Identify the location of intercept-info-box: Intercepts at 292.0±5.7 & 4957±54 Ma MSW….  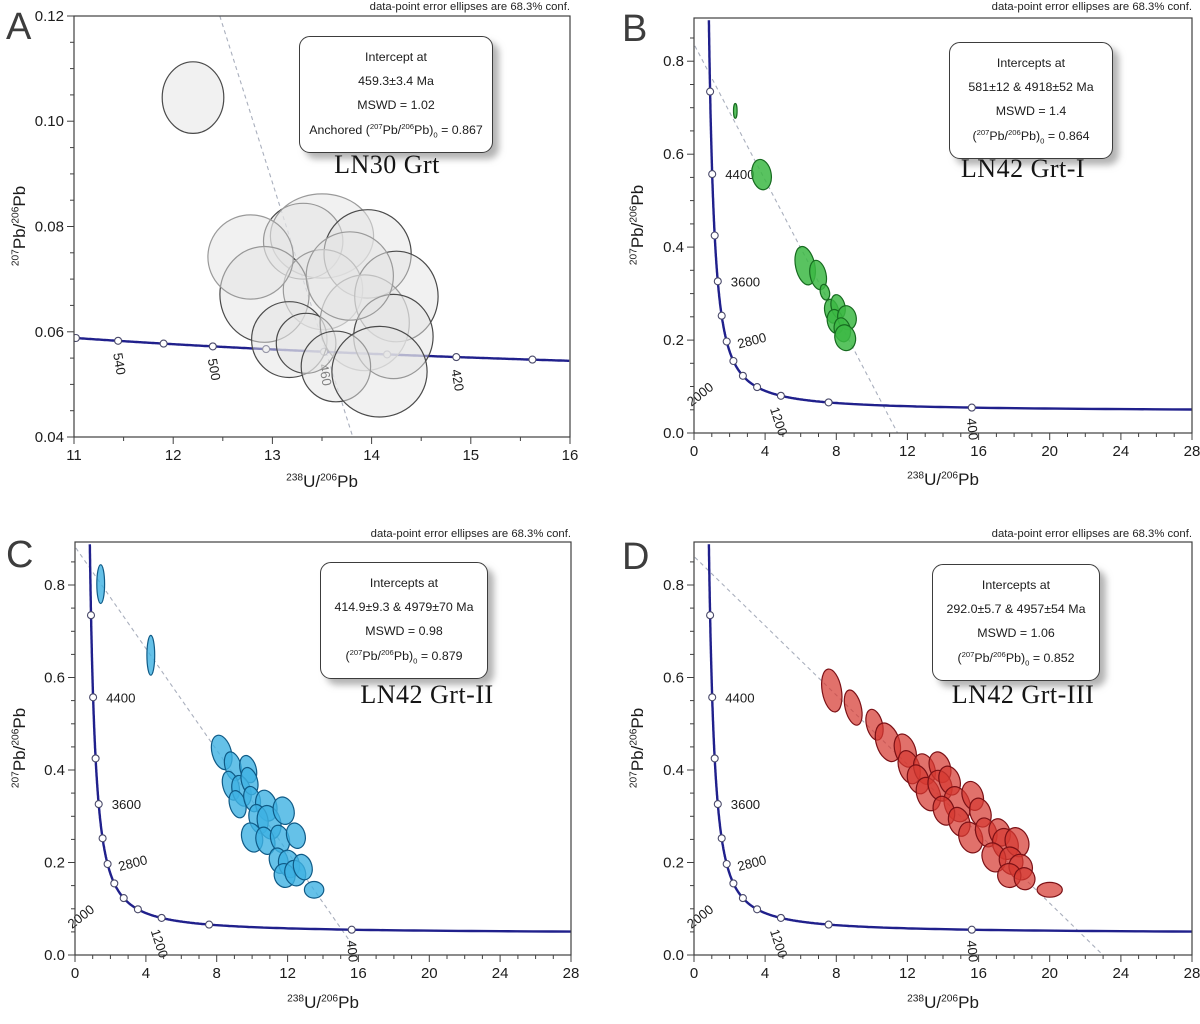
(1016, 623).